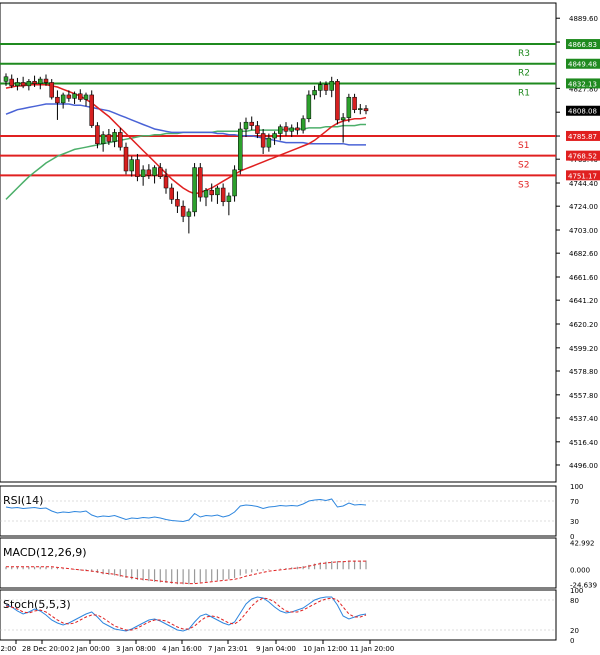 This screenshot has width=600, height=655. I want to click on level-name-r3: R3, so click(524, 54).